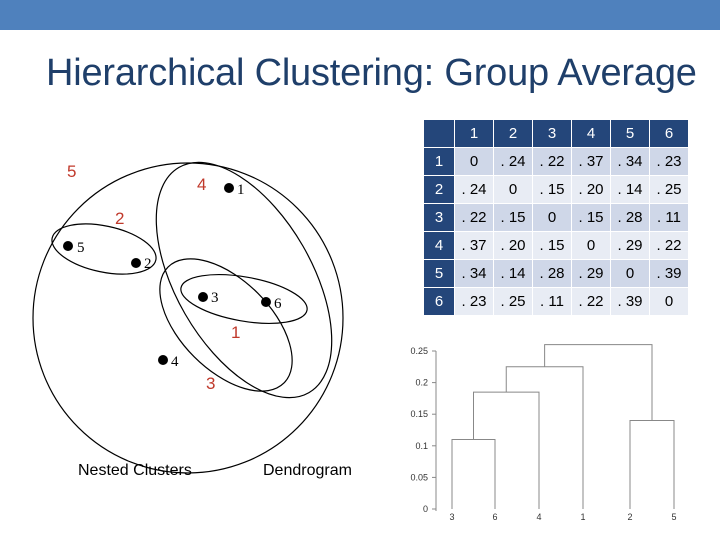 The image size is (720, 540). Describe the element at coordinates (439, 302) in the screenshot. I see `matrix-row-header: 6` at that location.